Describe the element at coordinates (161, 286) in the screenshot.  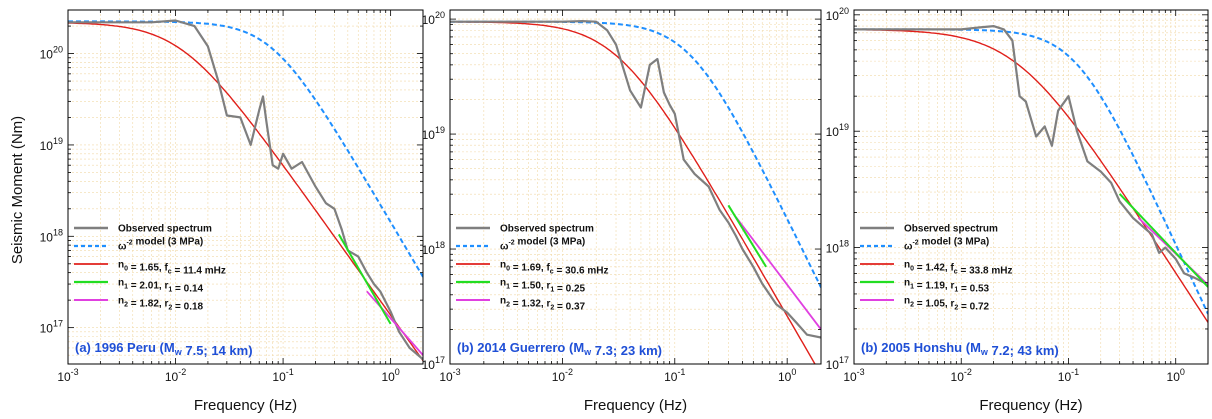
I see `legend-item: n1 = 2.01, r1 = 0.14` at that location.